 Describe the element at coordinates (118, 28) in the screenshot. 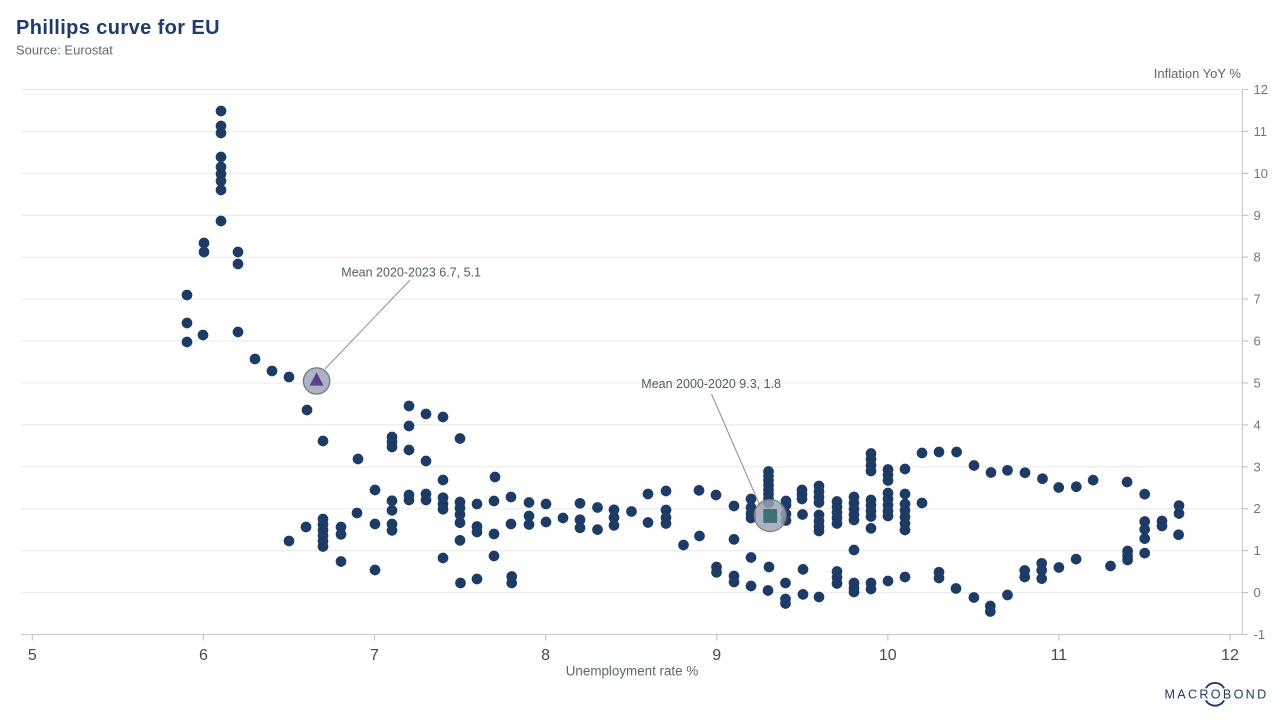

I see `svg-text: Phillips curve for EU` at that location.